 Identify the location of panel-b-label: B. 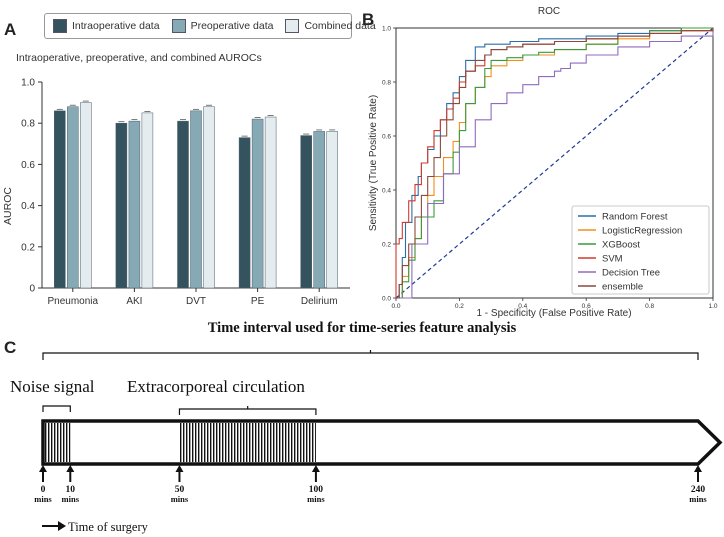
(368, 19).